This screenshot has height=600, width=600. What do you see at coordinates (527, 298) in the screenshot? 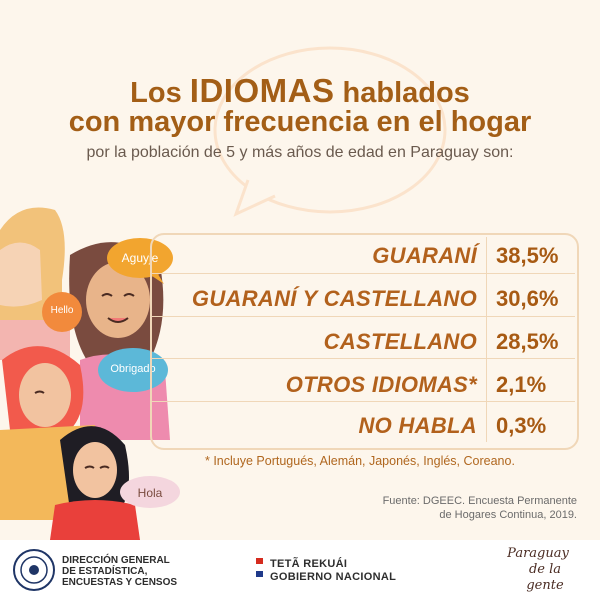
I see `row-value: 30,6%` at bounding box center [527, 298].